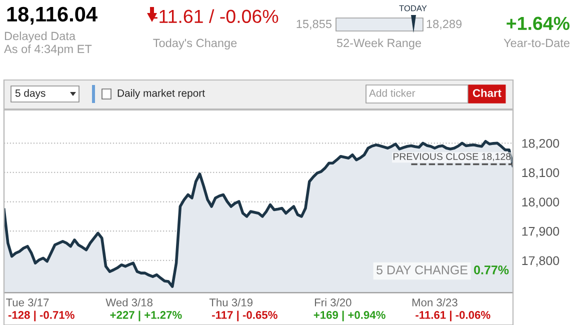 Image resolution: width=575 pixels, height=325 pixels. I want to click on text: Today's Change, so click(195, 44).